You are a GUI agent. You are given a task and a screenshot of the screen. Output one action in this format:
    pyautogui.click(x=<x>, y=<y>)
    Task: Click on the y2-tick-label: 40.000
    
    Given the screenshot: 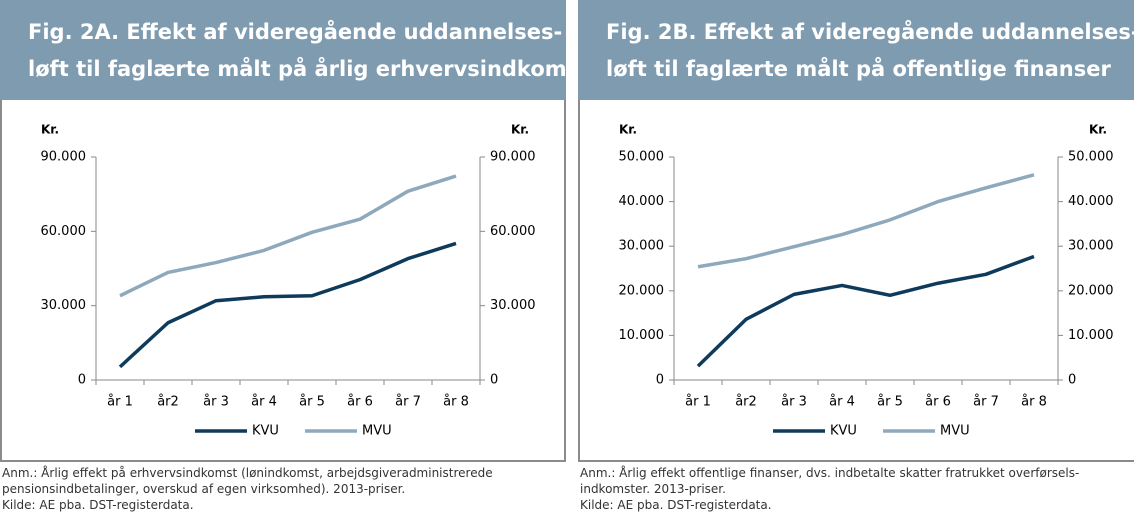 What is the action you would take?
    pyautogui.click(x=1091, y=201)
    